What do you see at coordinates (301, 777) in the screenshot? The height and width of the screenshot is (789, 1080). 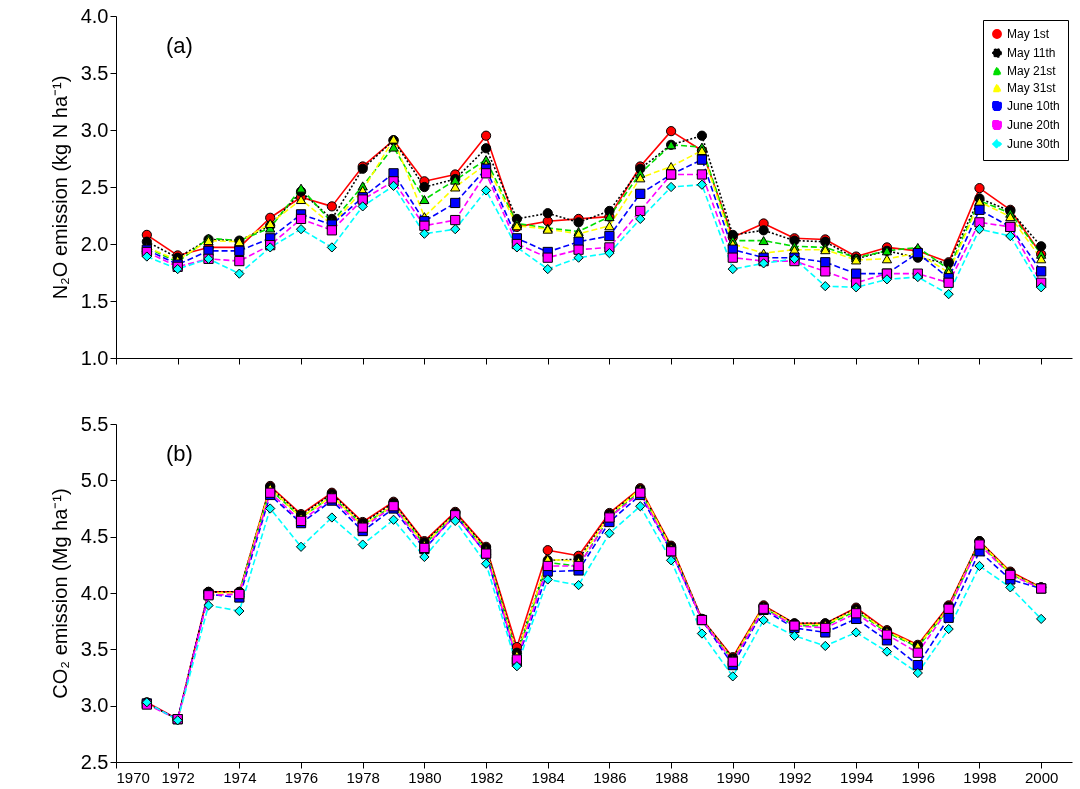 I see `x-tick-label: 1976` at bounding box center [301, 777].